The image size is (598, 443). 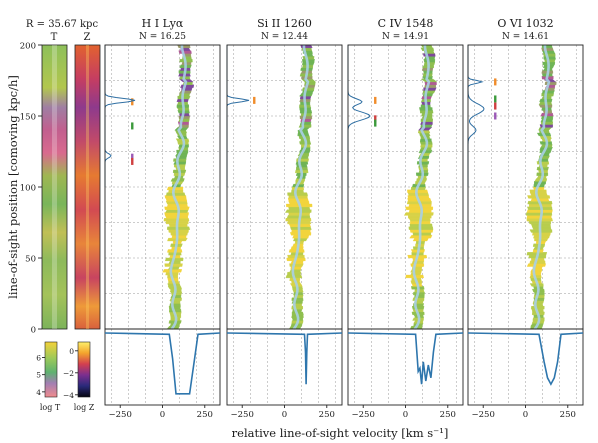 What do you see at coordinates (405, 37) in the screenshot?
I see `panel-column-density: N = 14.91` at bounding box center [405, 37].